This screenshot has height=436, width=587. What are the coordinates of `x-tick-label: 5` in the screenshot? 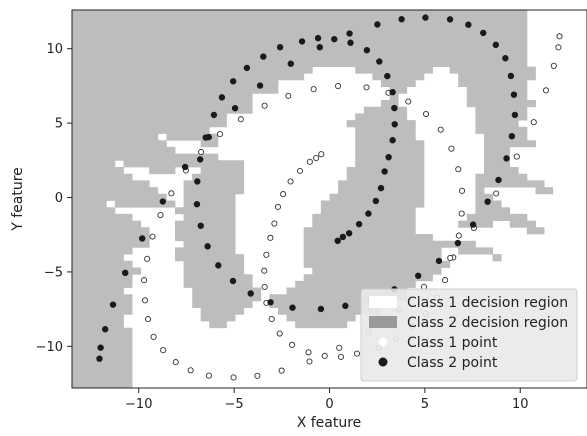 It's located at (425, 404).